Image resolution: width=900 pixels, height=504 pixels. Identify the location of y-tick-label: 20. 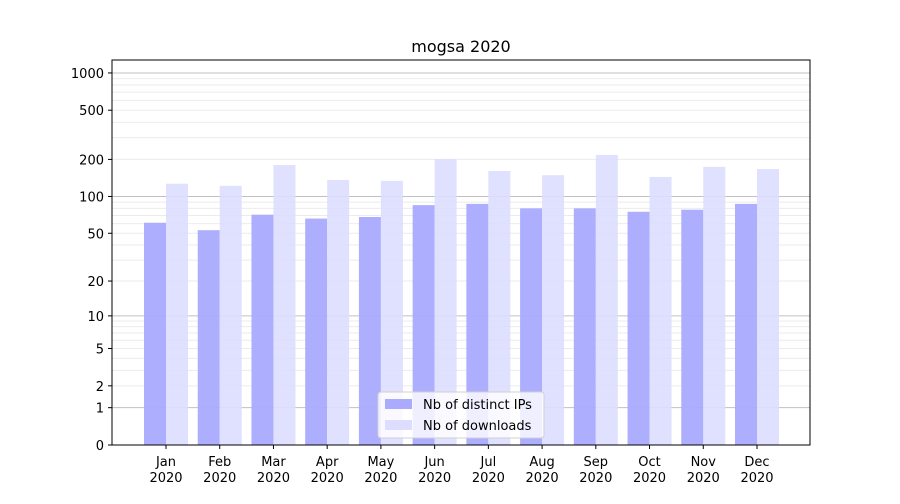
(95, 282).